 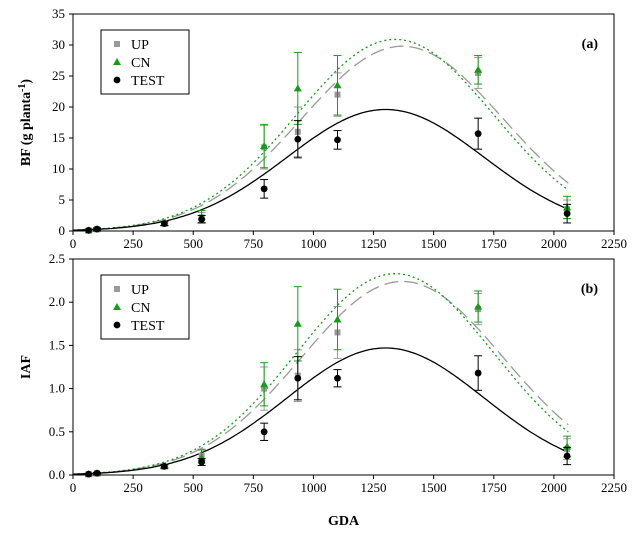 I want to click on y-tick-label: 0.0, so click(x=57, y=474).